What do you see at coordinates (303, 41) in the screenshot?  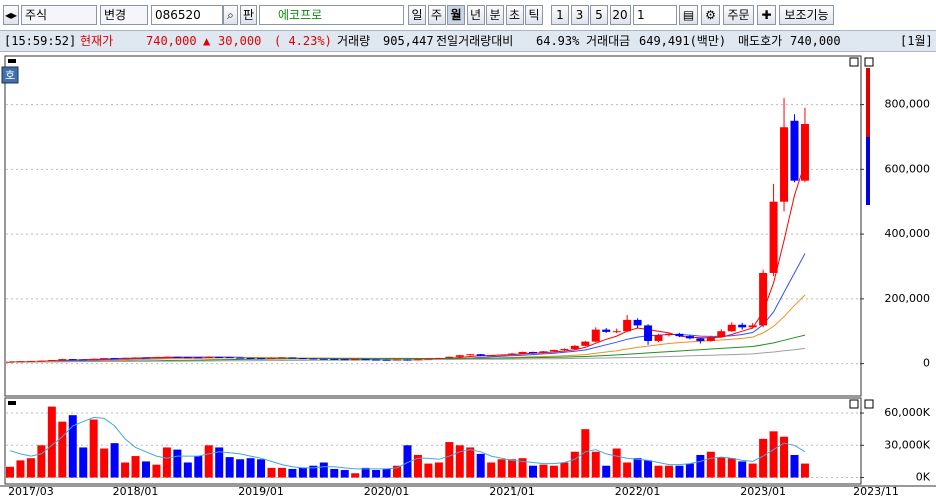 I see `rate: ( 4.23%)` at bounding box center [303, 41].